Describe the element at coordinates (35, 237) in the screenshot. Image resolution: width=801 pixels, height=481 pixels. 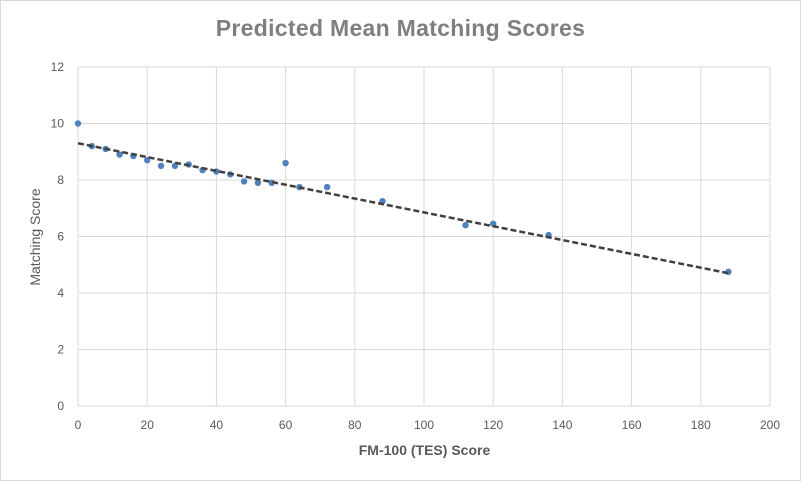
I see `y-axis-title: Matching Score` at that location.